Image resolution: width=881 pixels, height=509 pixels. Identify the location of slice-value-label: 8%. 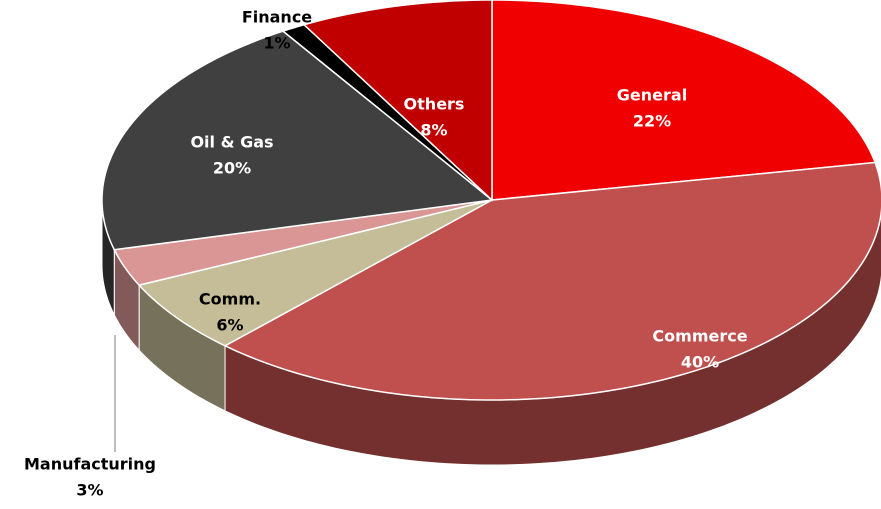
(433, 130).